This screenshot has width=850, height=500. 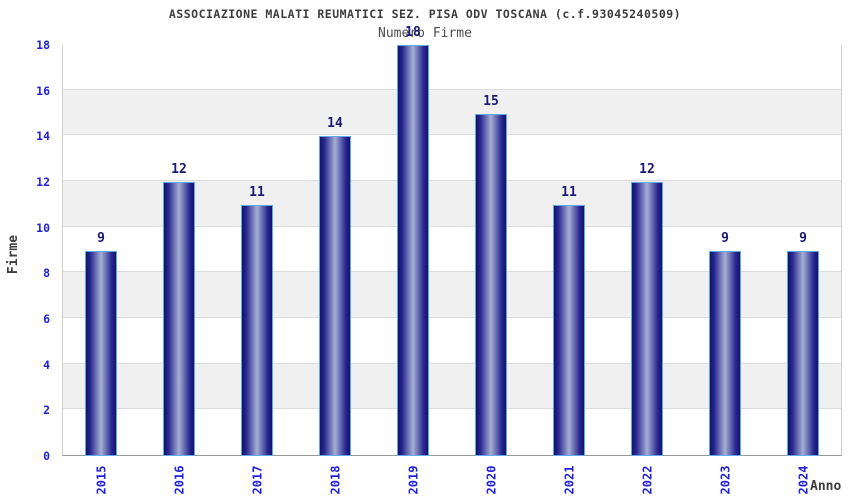 What do you see at coordinates (101, 480) in the screenshot?
I see `x-tick-label: 2015` at bounding box center [101, 480].